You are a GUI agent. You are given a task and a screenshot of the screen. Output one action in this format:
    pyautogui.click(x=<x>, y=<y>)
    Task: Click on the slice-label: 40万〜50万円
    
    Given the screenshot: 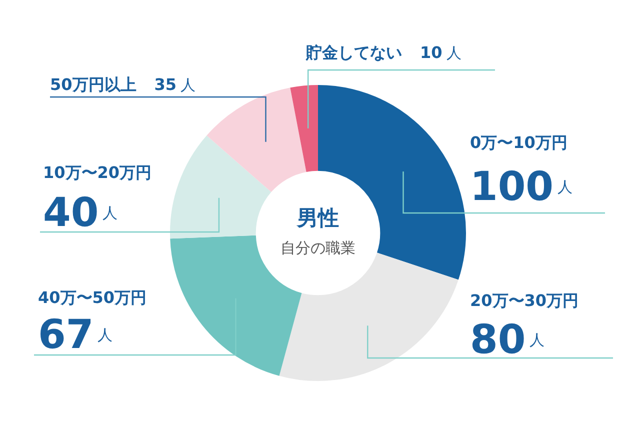 What is the action you would take?
    pyautogui.click(x=92, y=297)
    